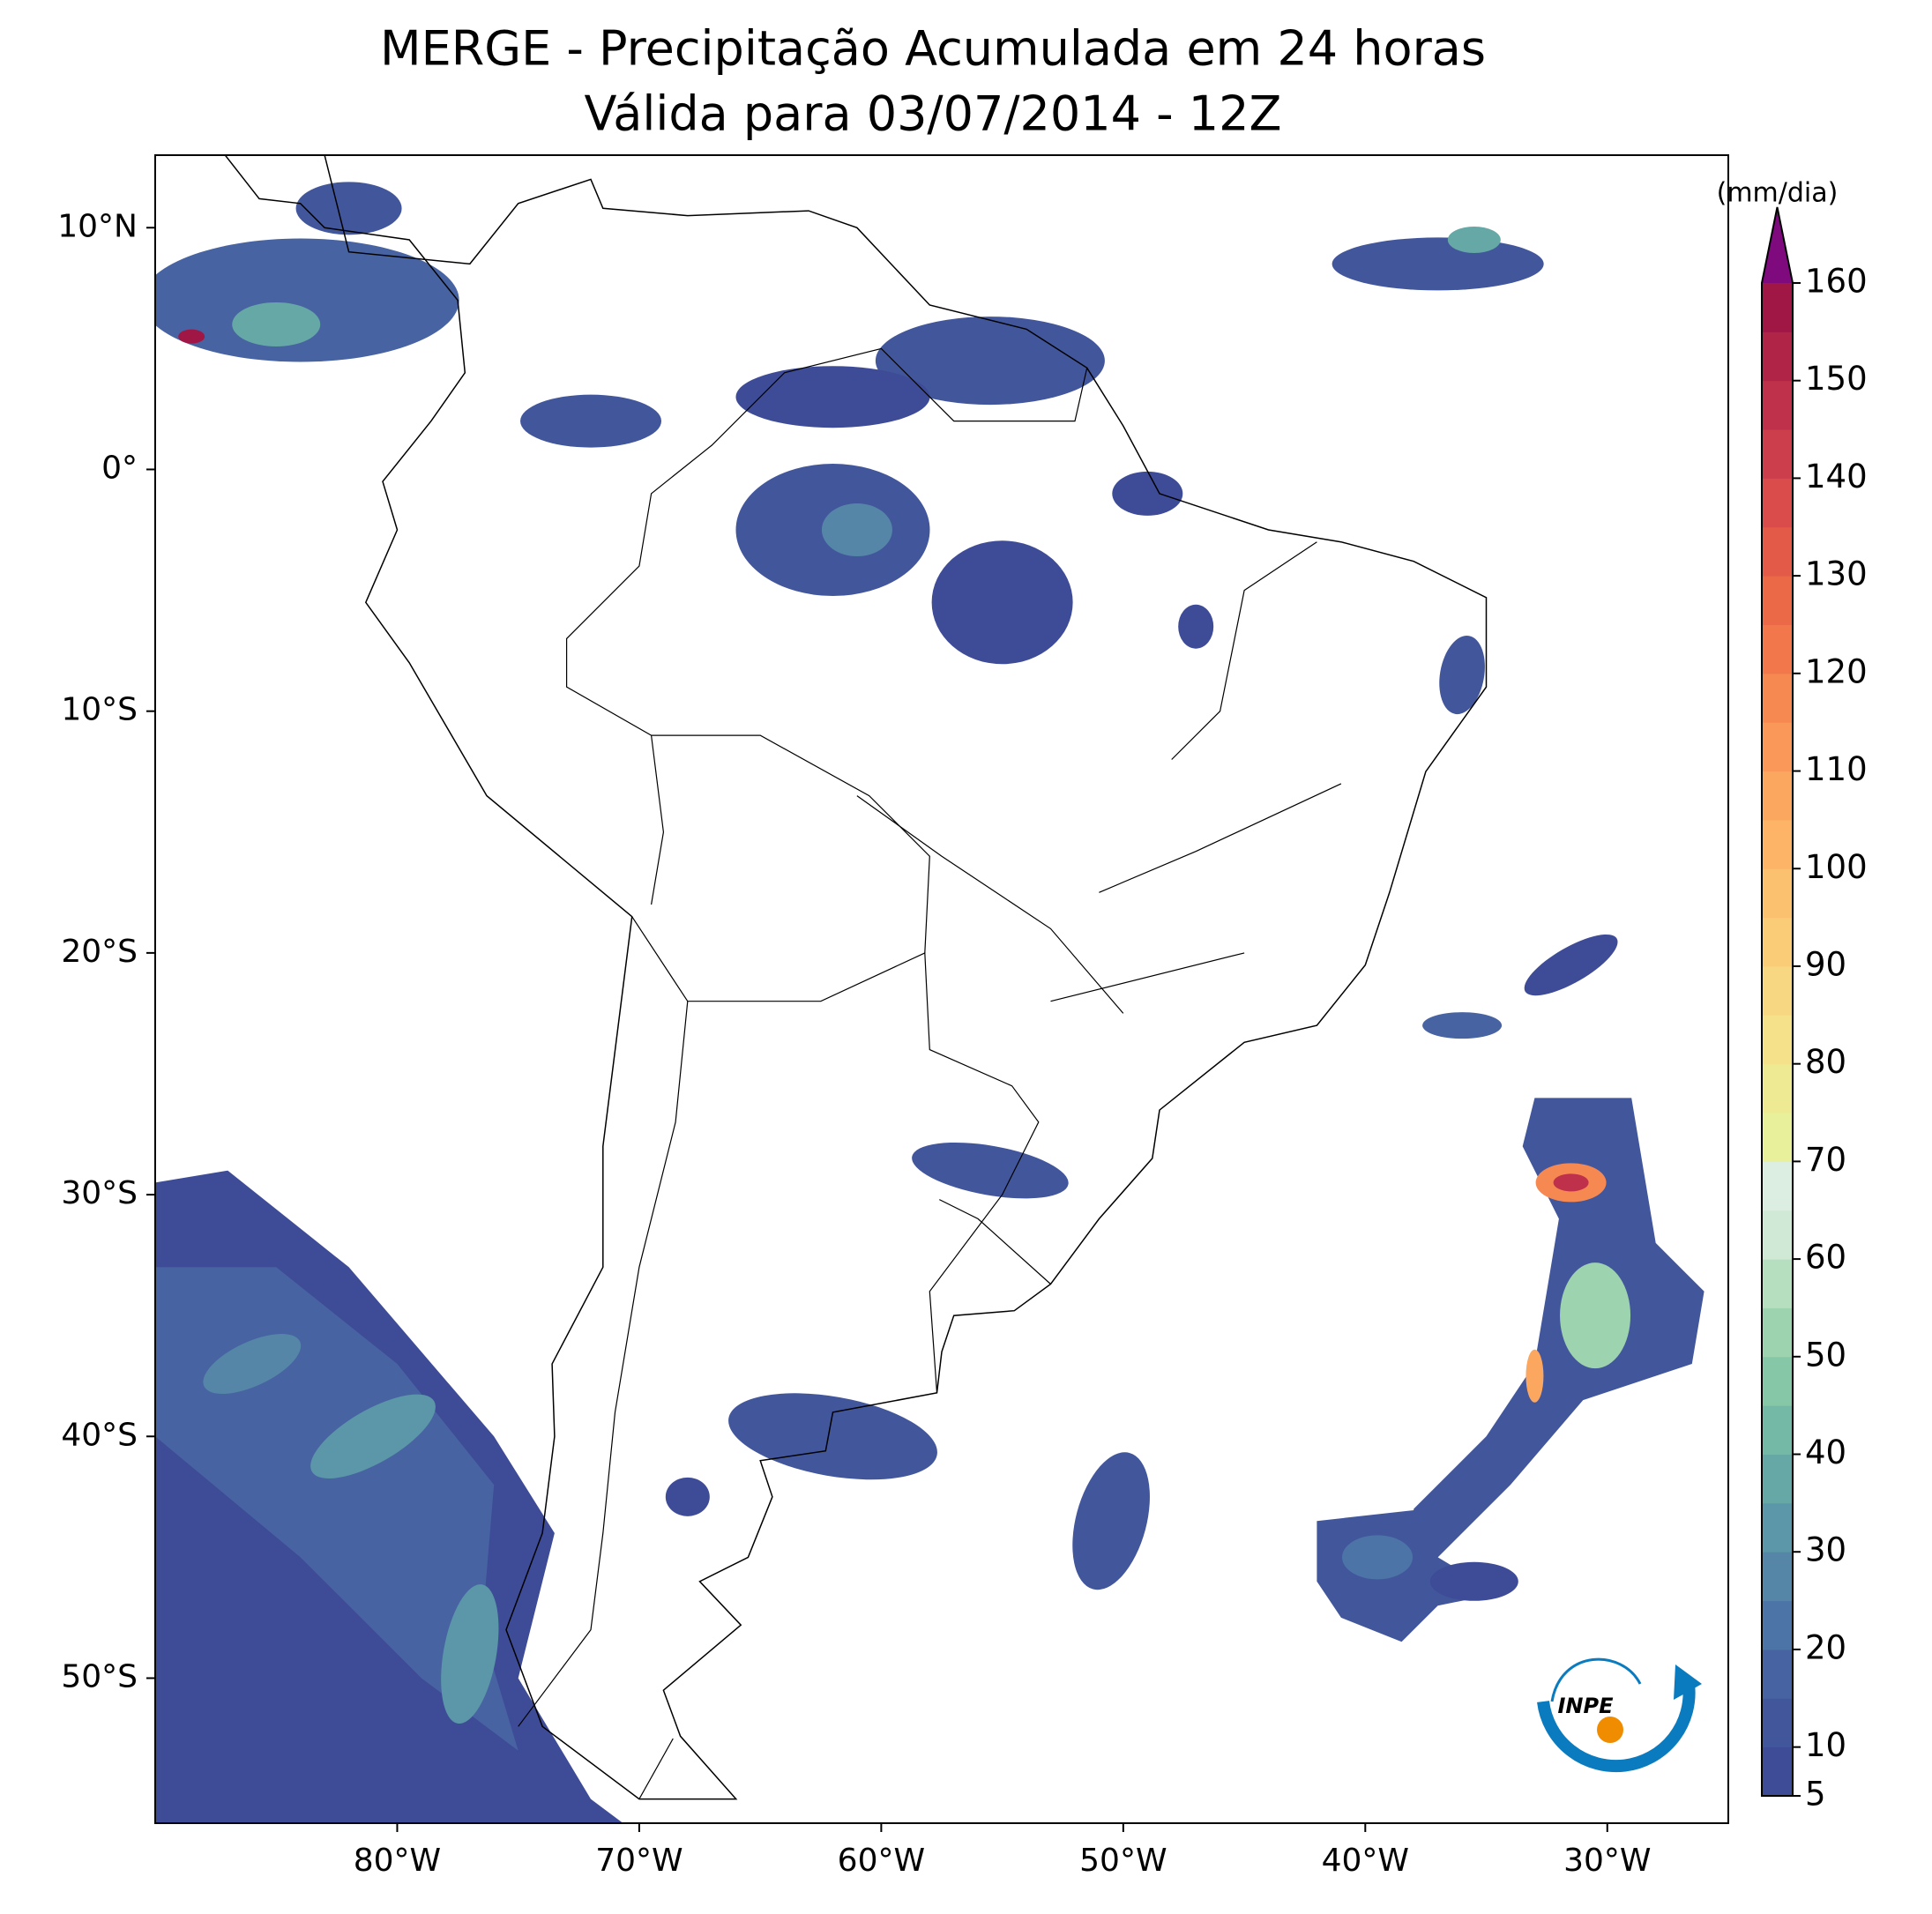 Image resolution: width=1932 pixels, height=1914 pixels. Describe the element at coordinates (1836, 379) in the screenshot. I see `colorbar-tick-label: 150` at that location.